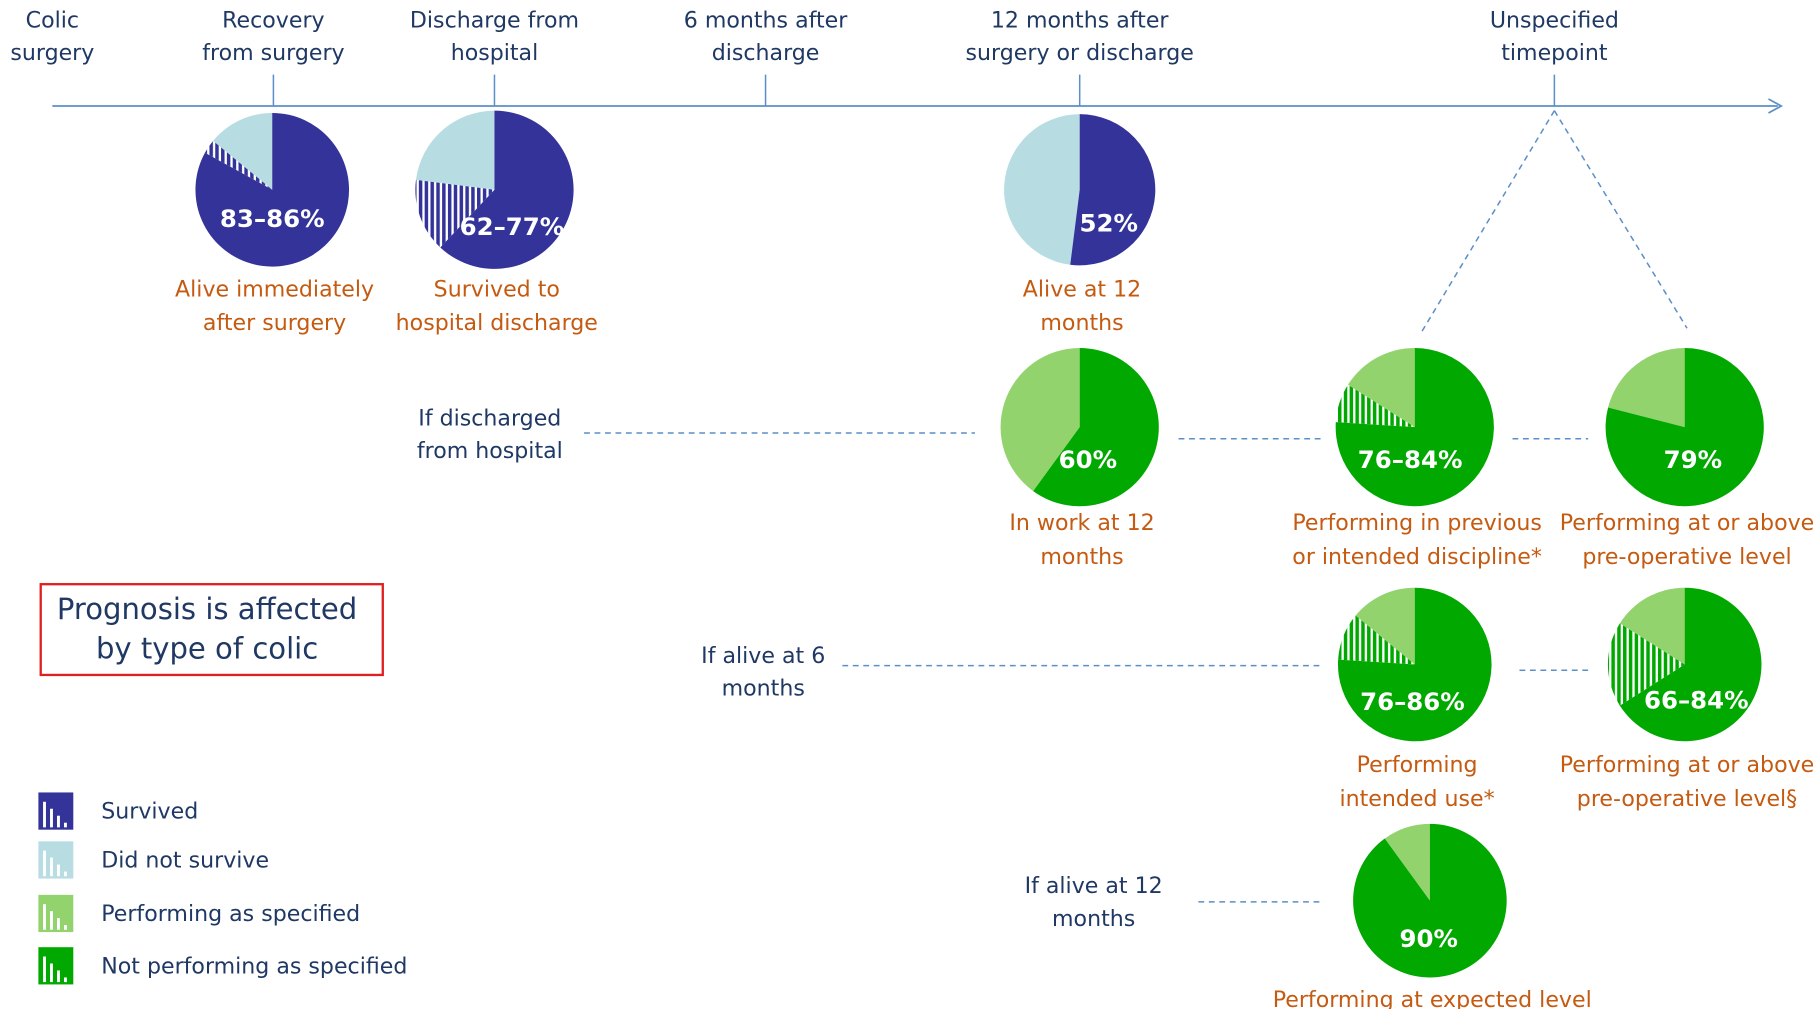 The height and width of the screenshot is (1009, 1815). Describe the element at coordinates (1776, 106) in the screenshot. I see `timeline-arrow` at that location.